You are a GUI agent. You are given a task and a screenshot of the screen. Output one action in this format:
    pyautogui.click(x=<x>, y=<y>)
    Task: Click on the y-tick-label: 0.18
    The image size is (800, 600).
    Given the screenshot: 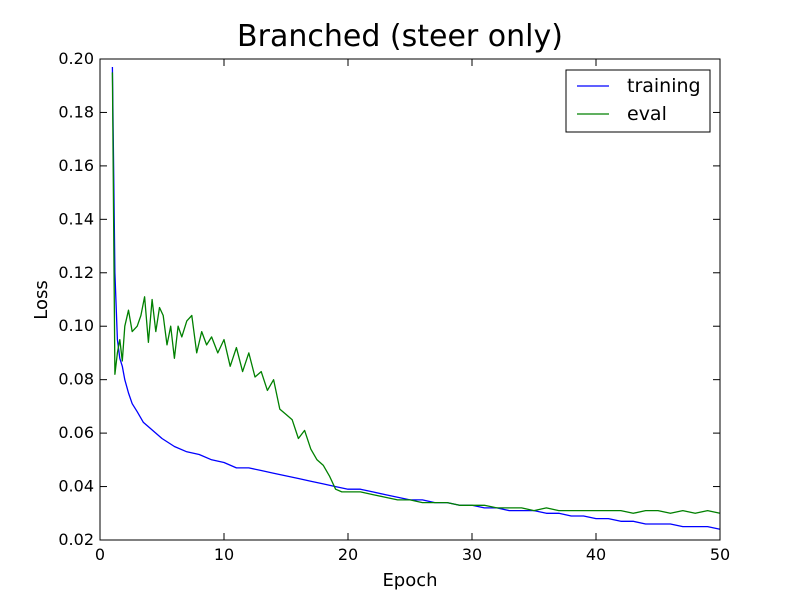 What is the action you would take?
    pyautogui.click(x=76, y=111)
    